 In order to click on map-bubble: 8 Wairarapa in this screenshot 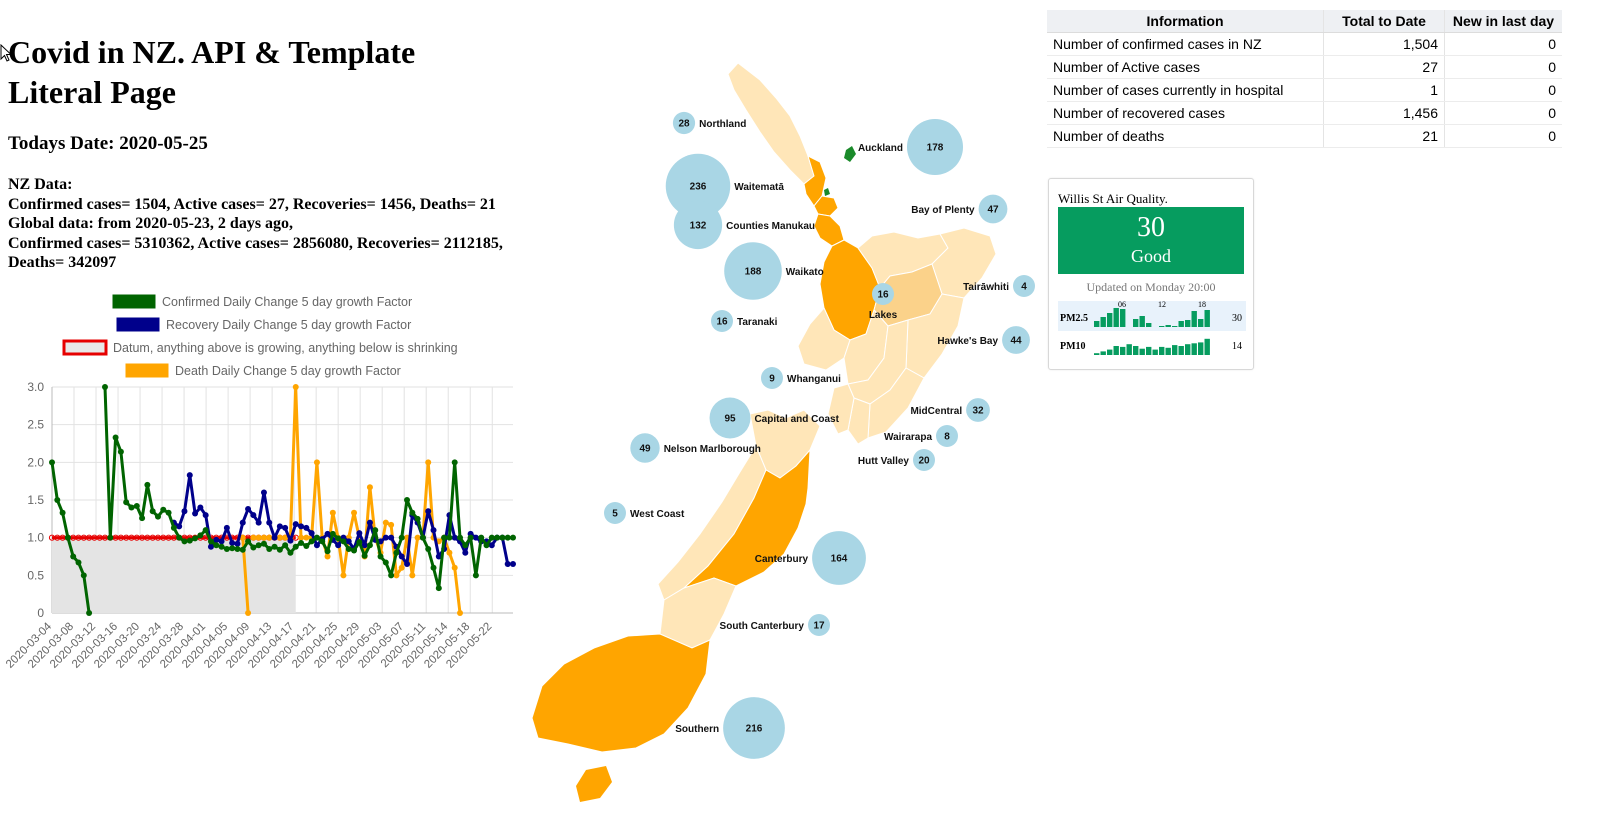, I will do `click(921, 436)`.